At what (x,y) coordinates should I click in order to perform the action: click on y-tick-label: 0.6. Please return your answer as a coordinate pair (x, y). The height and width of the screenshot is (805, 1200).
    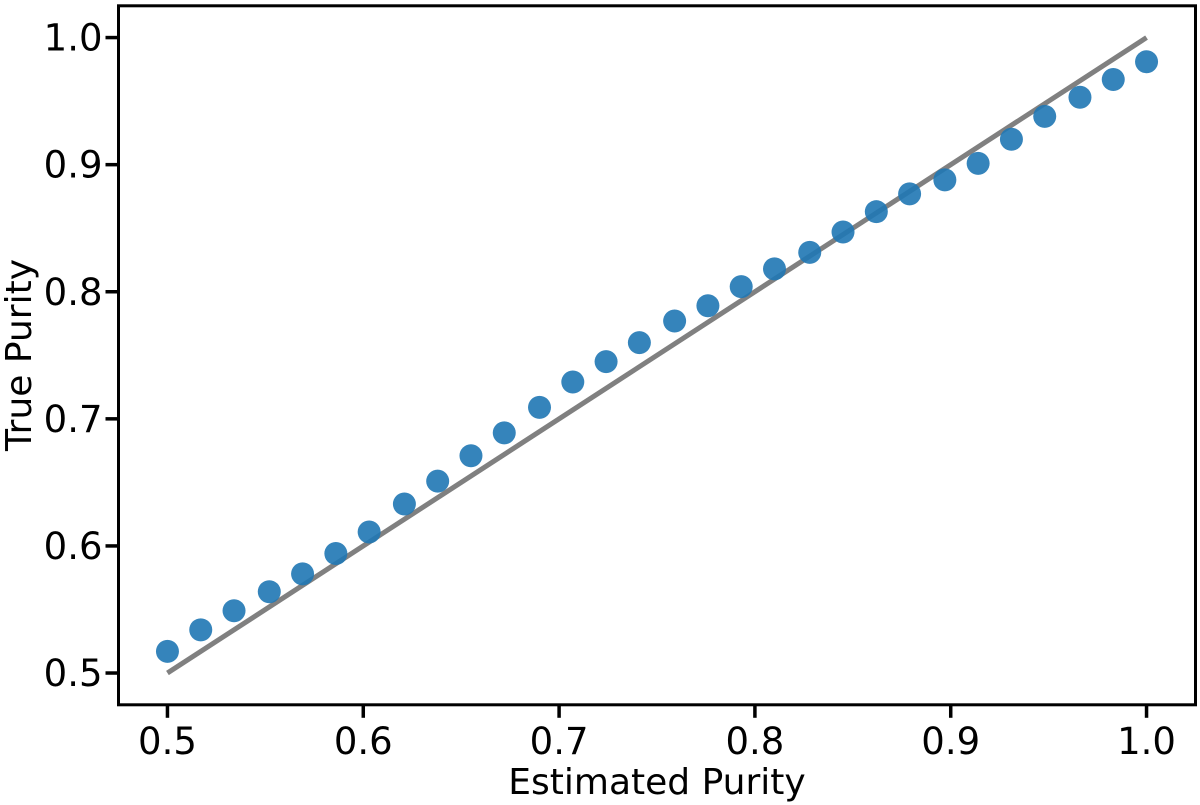
    Looking at the image, I should click on (73, 546).